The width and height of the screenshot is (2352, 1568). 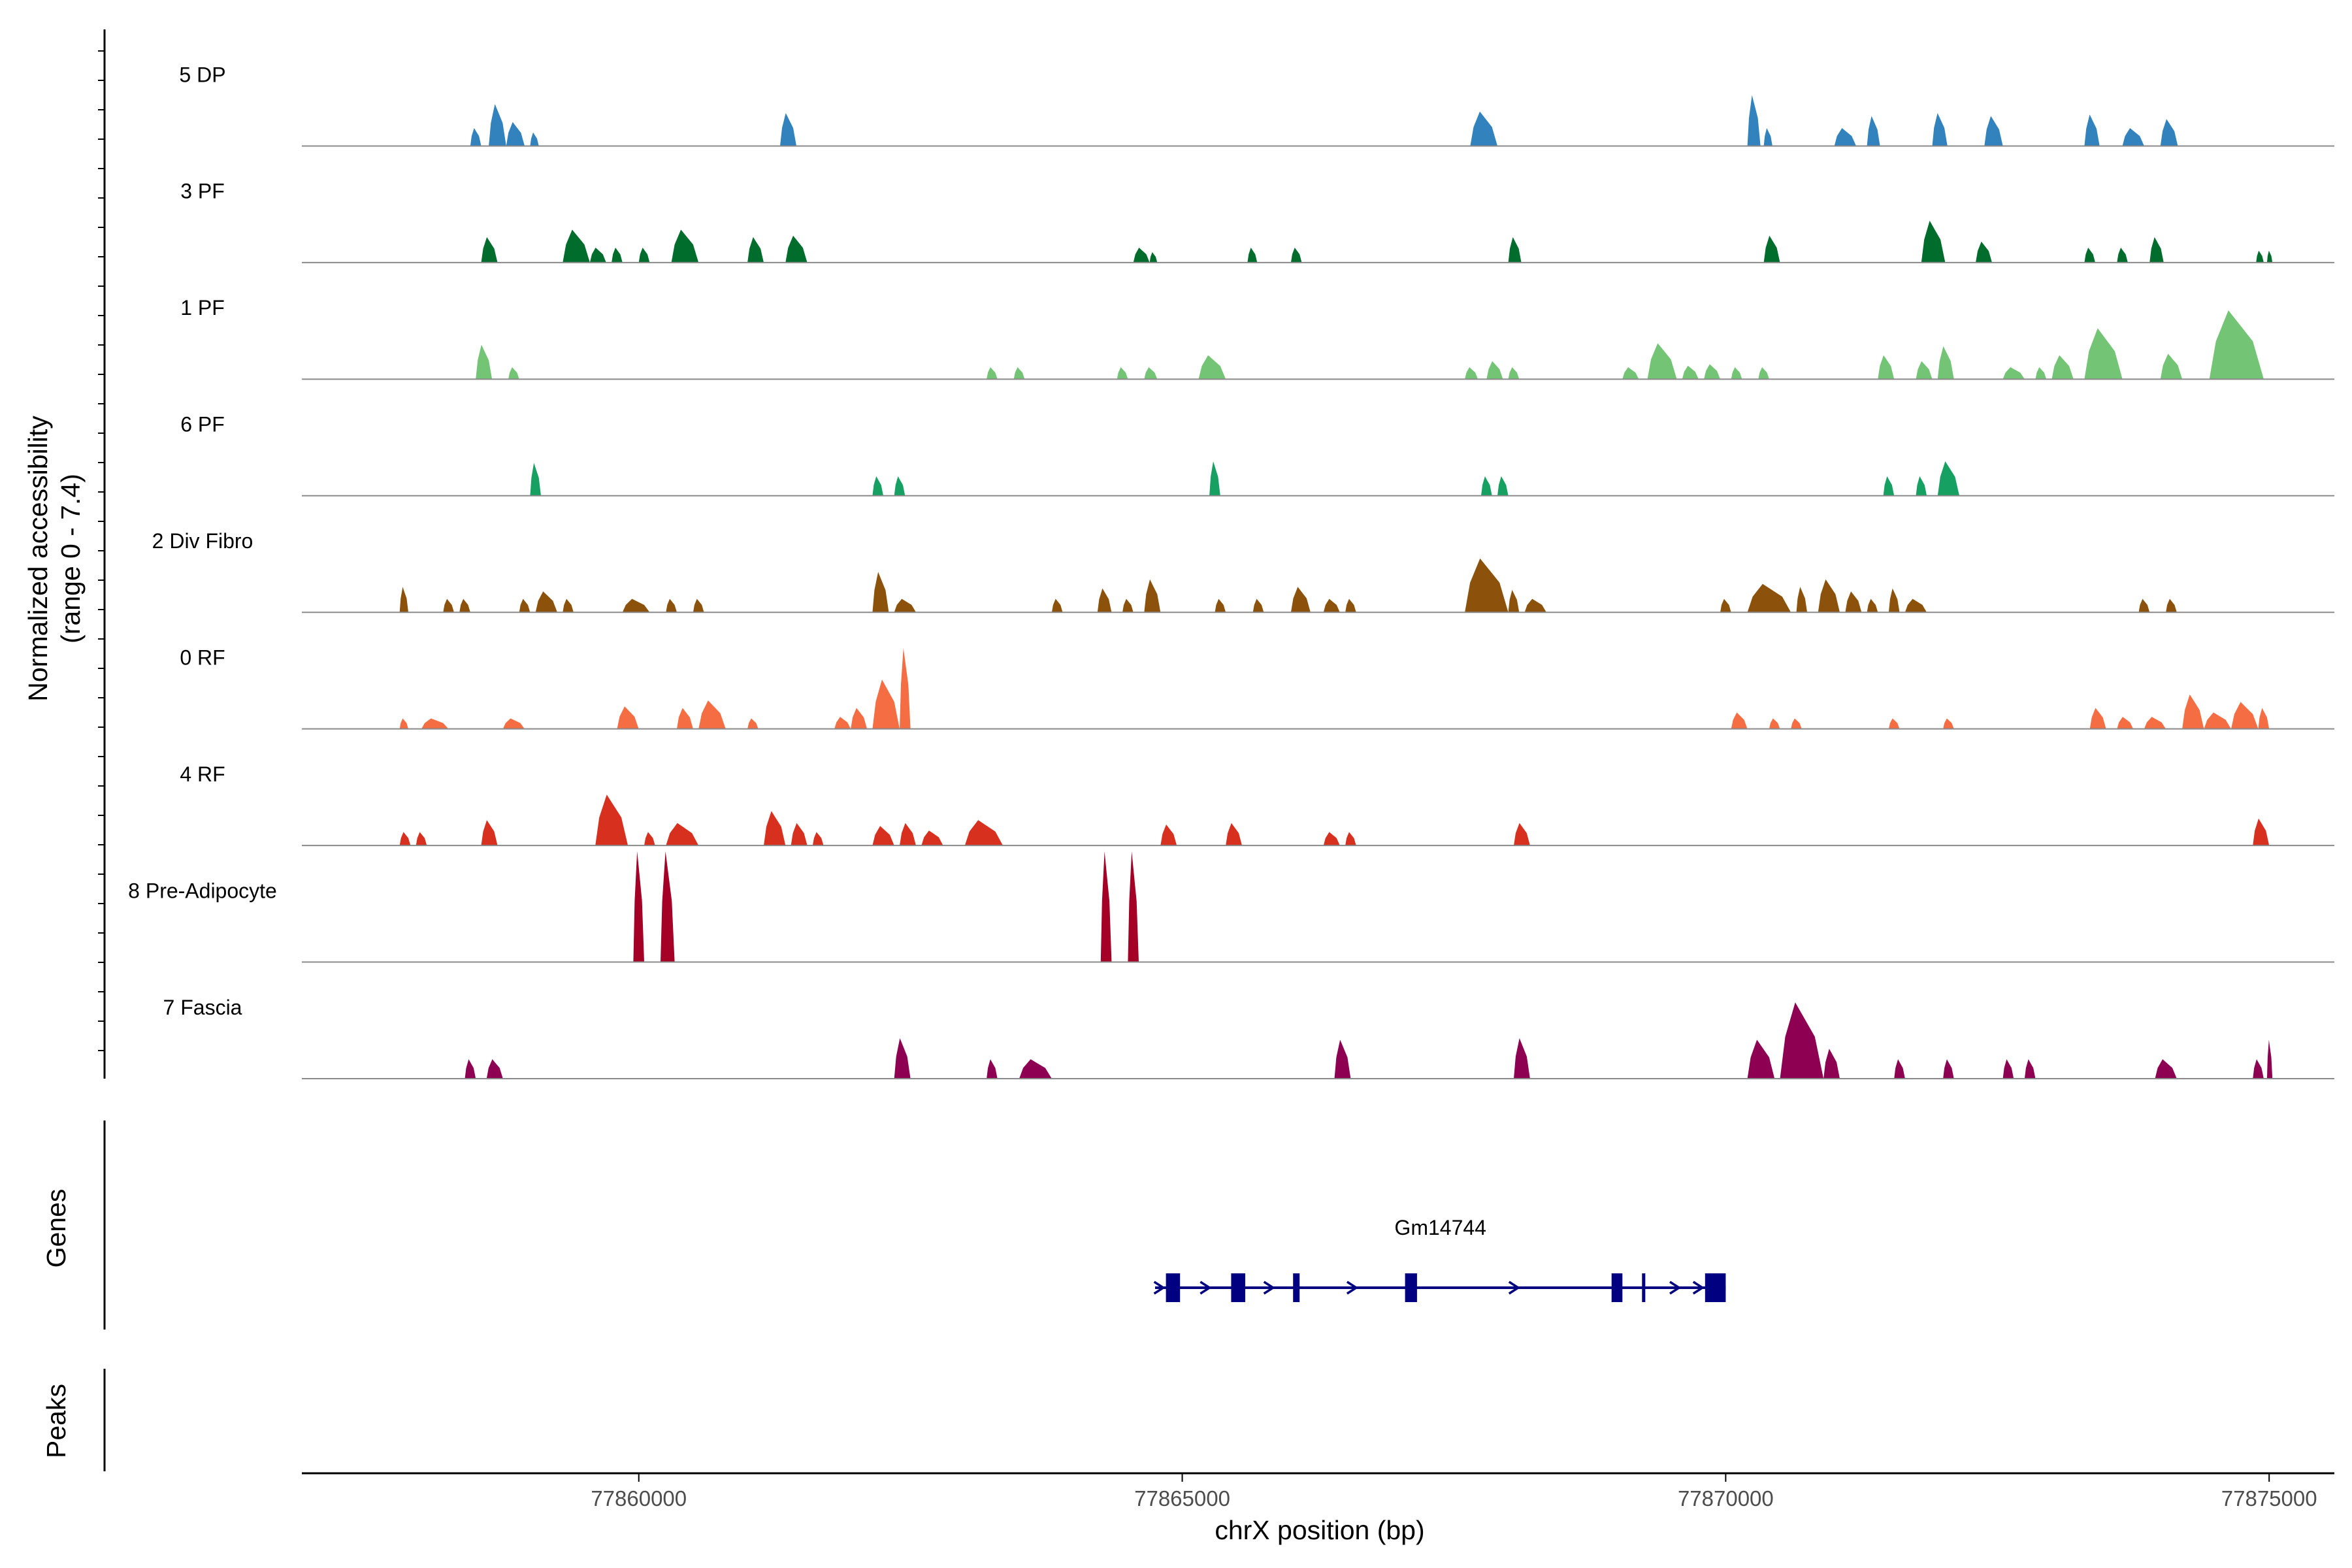 I want to click on x-tick-label: 77870000, so click(x=1726, y=1498).